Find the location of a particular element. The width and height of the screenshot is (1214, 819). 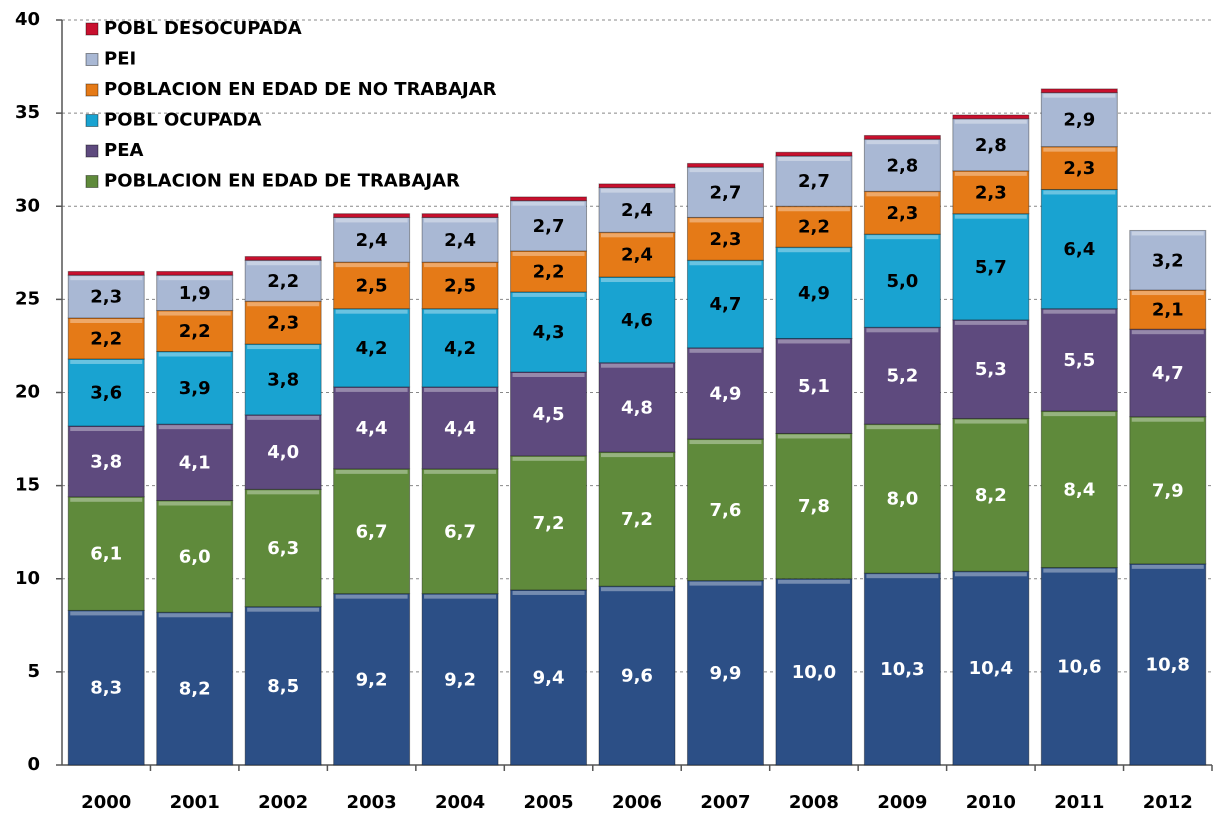

data-label: 2,7 is located at coordinates (549, 226).